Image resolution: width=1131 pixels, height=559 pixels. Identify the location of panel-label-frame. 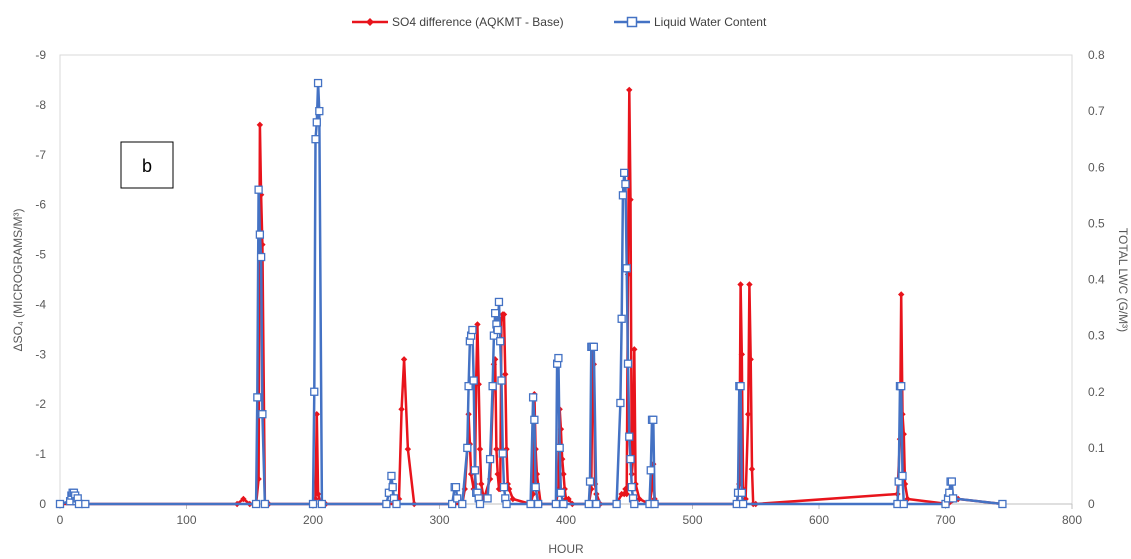
(147, 165).